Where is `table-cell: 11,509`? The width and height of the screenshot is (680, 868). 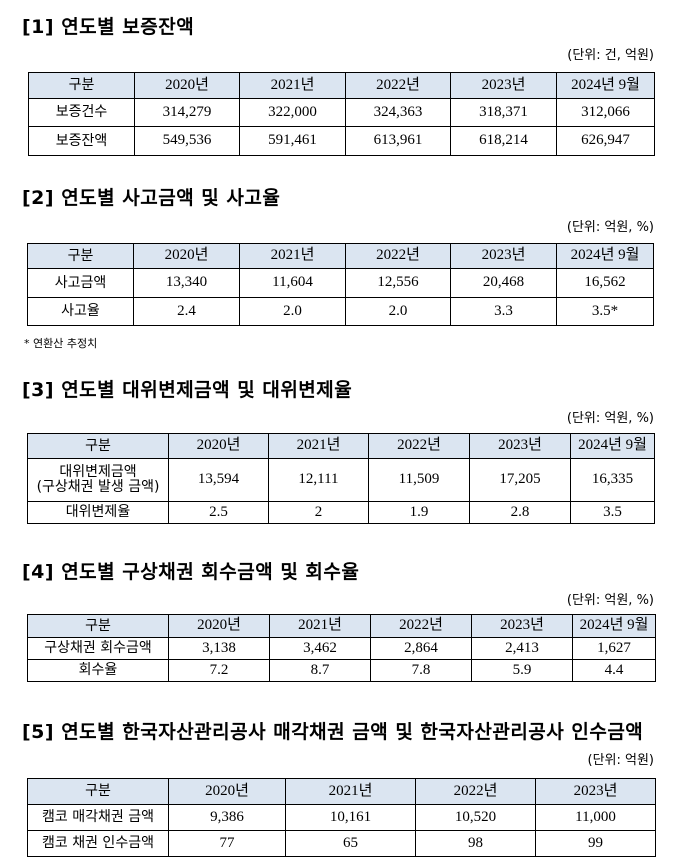
table-cell: 11,509 is located at coordinates (419, 480).